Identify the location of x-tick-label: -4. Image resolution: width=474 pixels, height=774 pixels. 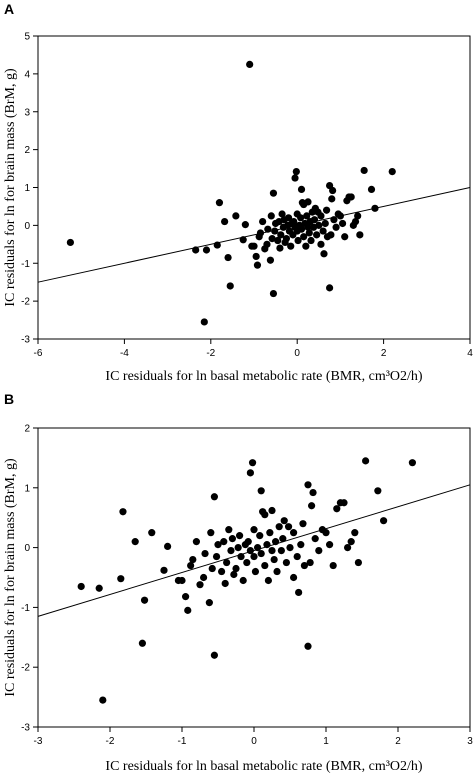
(124, 353).